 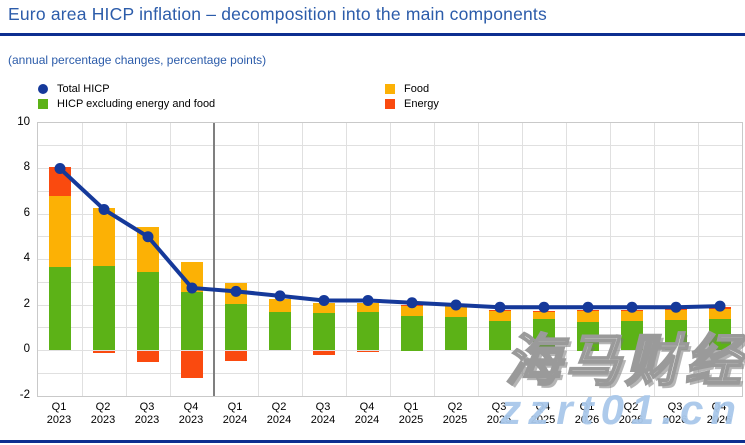 I want to click on x-tick-label: Q1 2024, so click(x=235, y=414).